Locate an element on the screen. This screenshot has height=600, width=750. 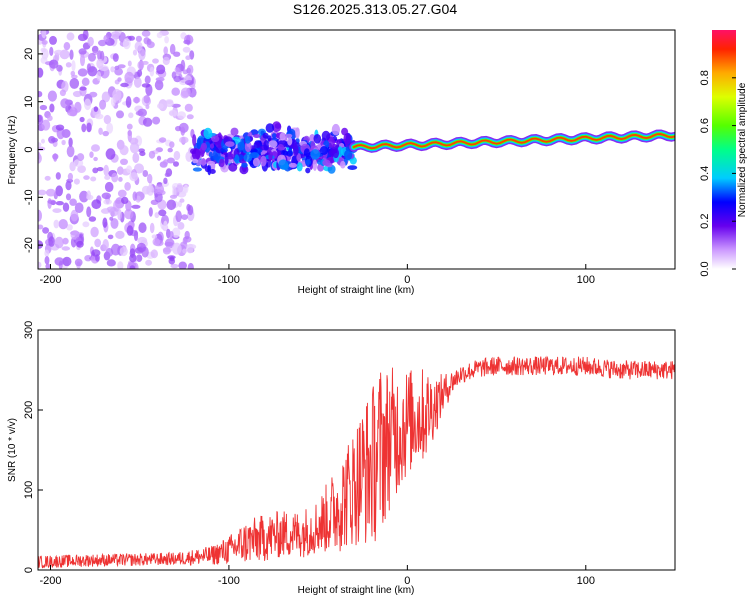
colorbar-tick-label: 0.4 is located at coordinates (705, 173).